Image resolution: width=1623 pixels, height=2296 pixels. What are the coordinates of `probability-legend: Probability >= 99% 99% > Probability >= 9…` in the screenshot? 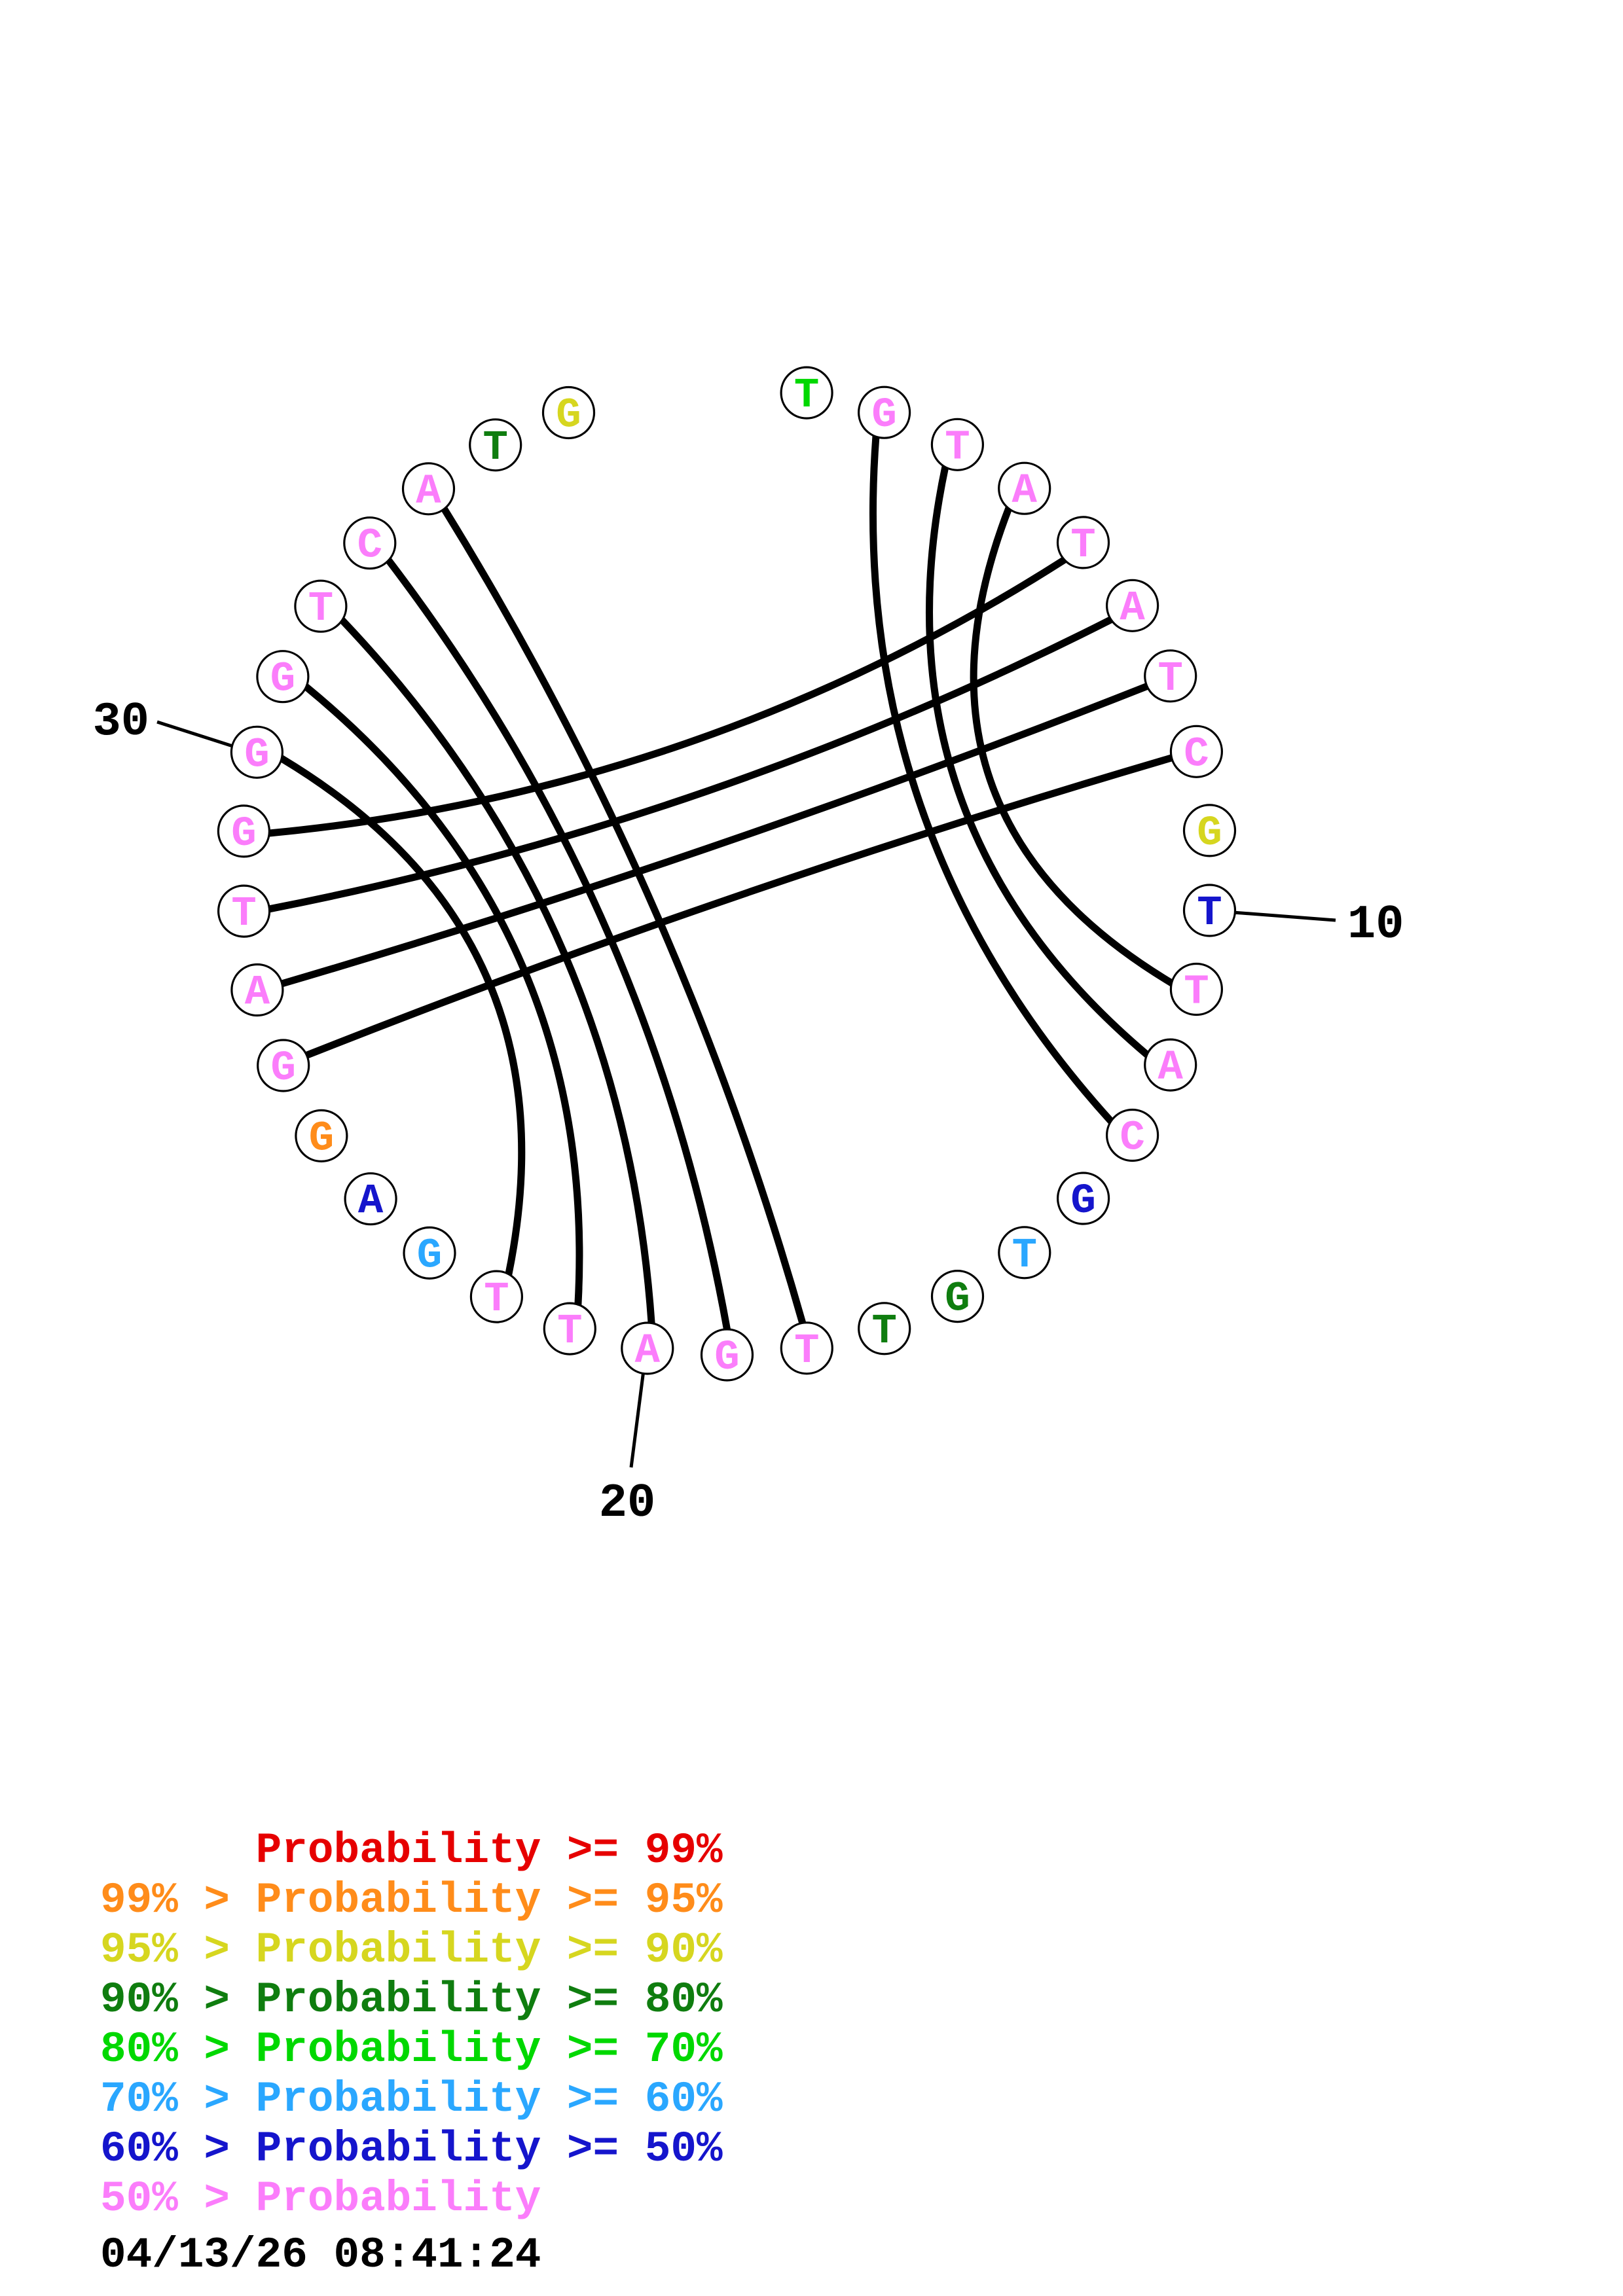 It's located at (411, 2025).